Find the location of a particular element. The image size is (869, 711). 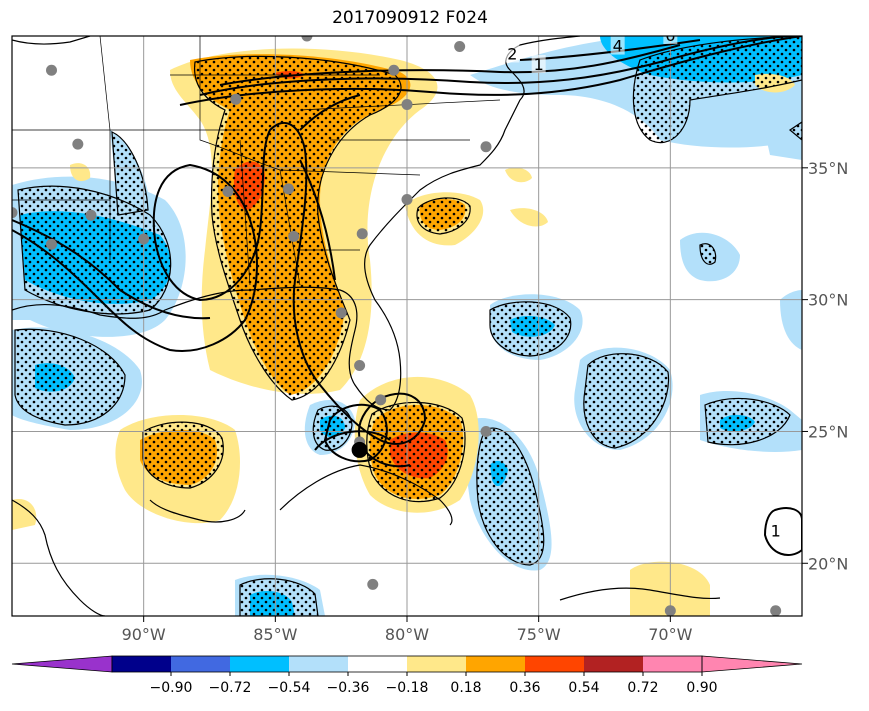

colorbar-label-4: −0.18 is located at coordinates (407, 688).